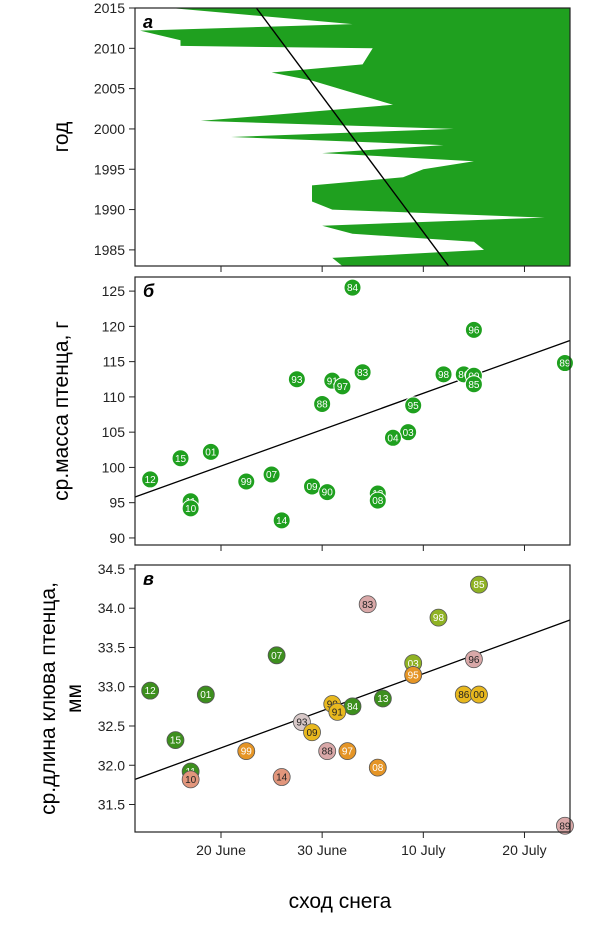 The height and width of the screenshot is (925, 600). I want to click on panel-b-point-label: 89, so click(565, 364).